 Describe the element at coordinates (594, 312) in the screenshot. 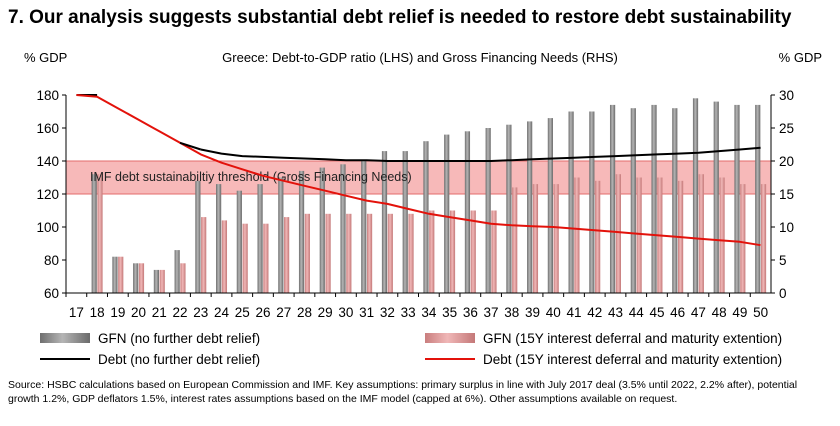

I see `x-tick-label-42: 42` at that location.